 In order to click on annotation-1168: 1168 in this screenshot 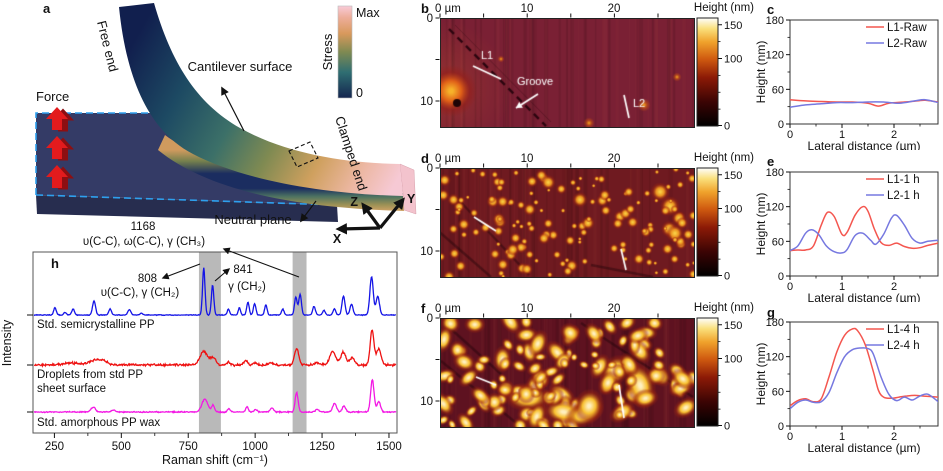, I will do `click(143, 227)`.